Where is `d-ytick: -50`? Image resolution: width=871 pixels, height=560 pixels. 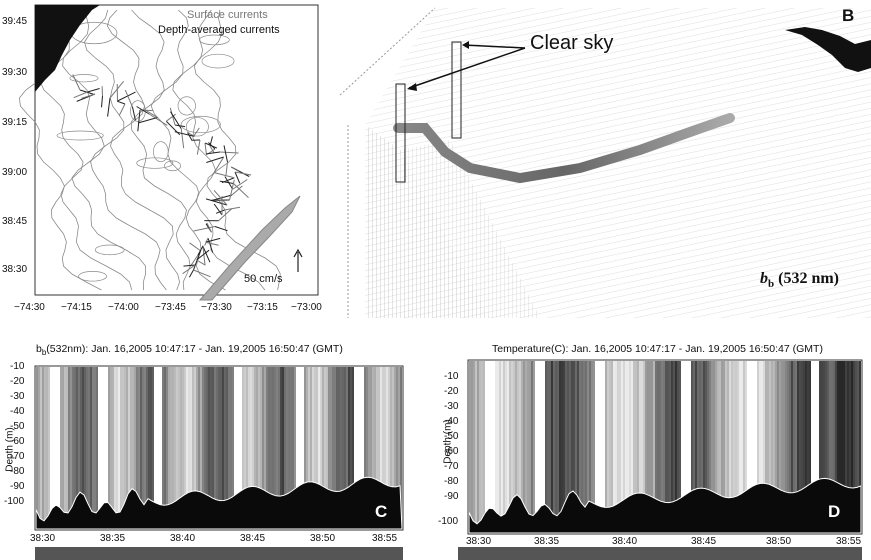
d-ytick: -50 is located at coordinates (451, 436).